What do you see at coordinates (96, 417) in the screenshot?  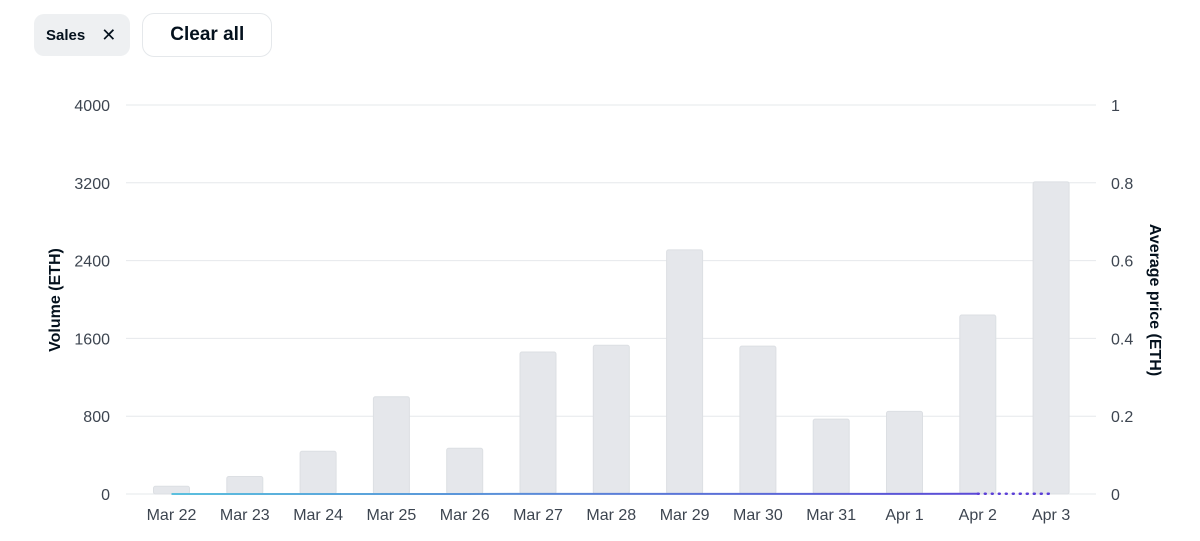 I see `y-tick-label: 800` at bounding box center [96, 417].